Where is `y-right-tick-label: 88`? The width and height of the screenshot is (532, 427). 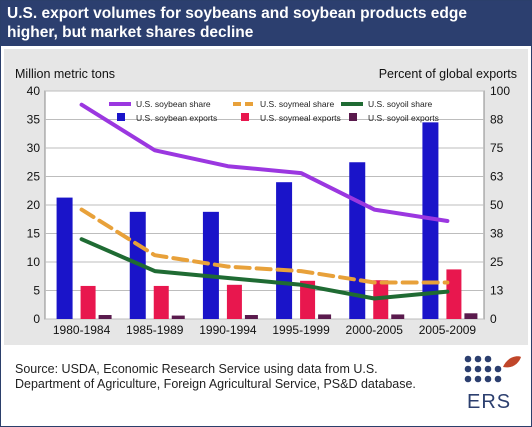 y-right-tick-label: 88 is located at coordinates (497, 120).